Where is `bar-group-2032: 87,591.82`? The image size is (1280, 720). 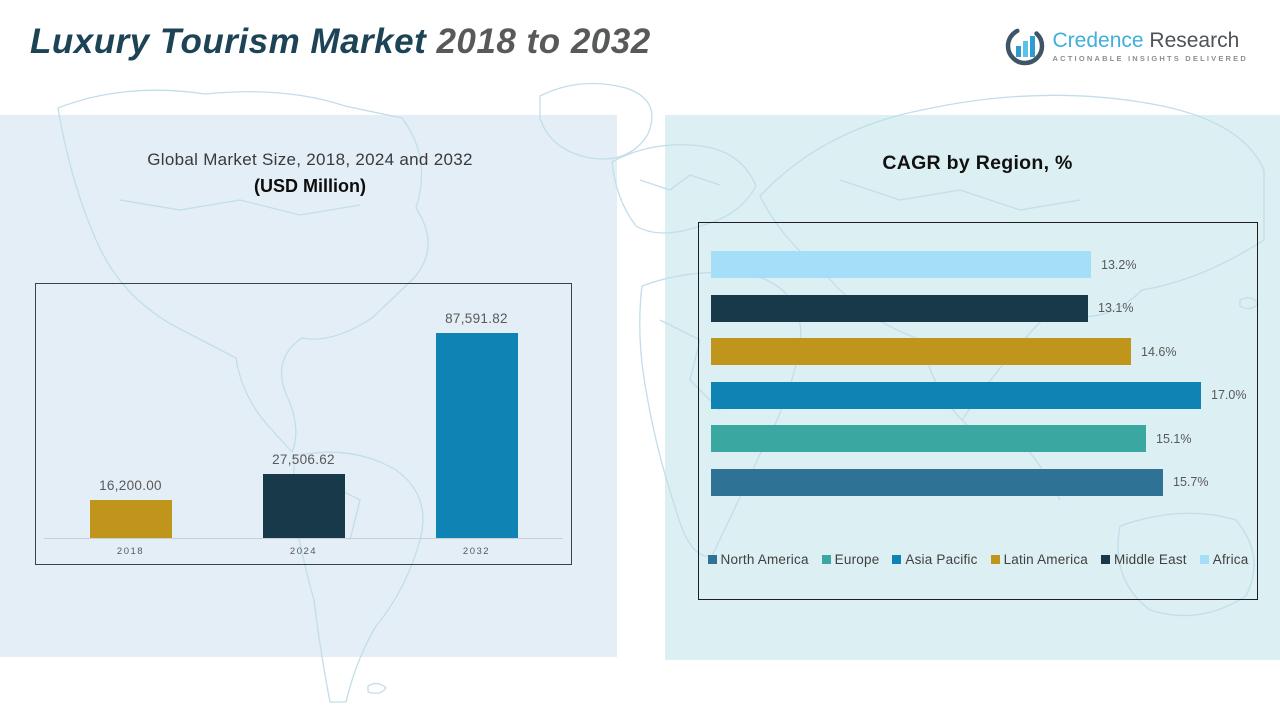
bar-group-2032: 87,591.82 is located at coordinates (476, 411).